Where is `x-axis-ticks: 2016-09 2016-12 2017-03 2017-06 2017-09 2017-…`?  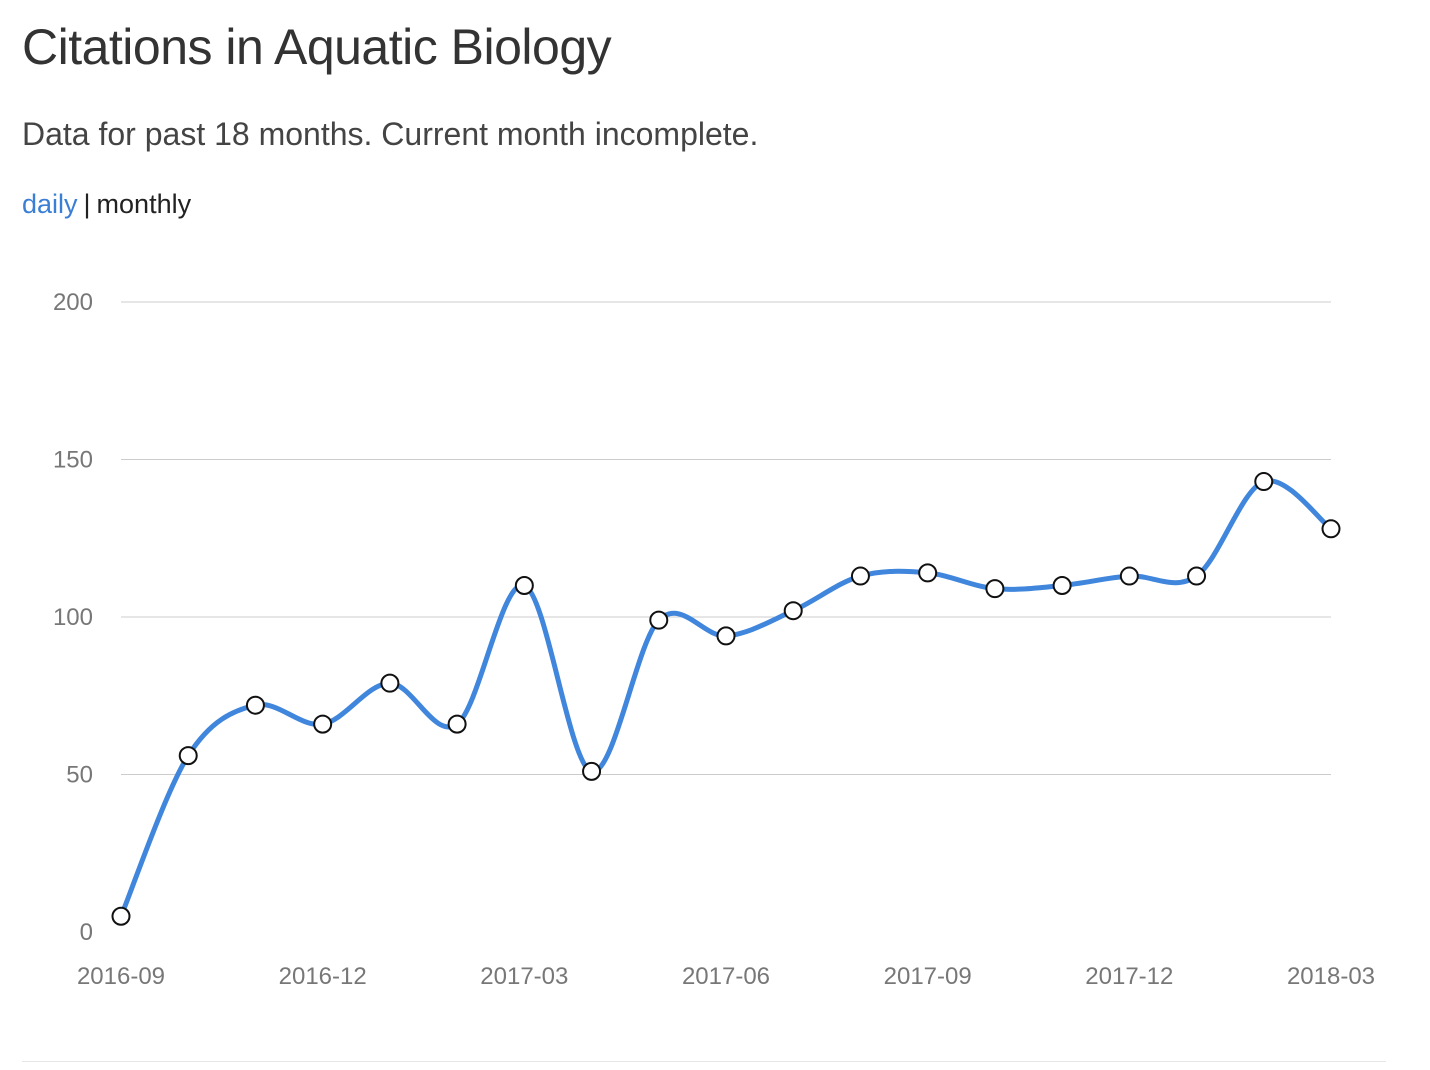
x-axis-ticks: 2016-09 2016-12 2017-03 2017-06 2017-09 2017-… is located at coordinates (726, 976).